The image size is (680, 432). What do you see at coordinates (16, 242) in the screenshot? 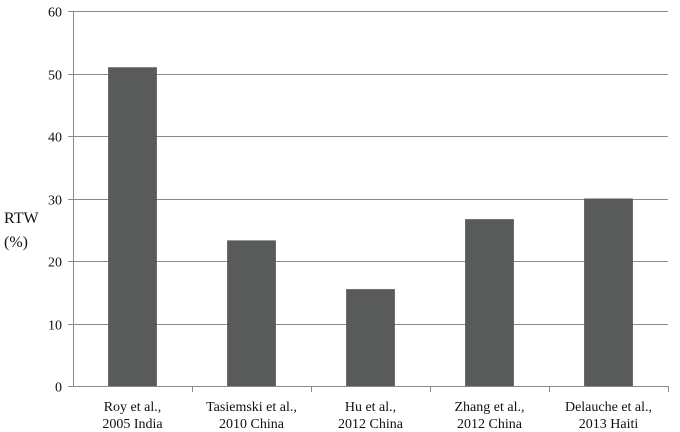
I see `y-axis-label-line-2: (%)` at bounding box center [16, 242].